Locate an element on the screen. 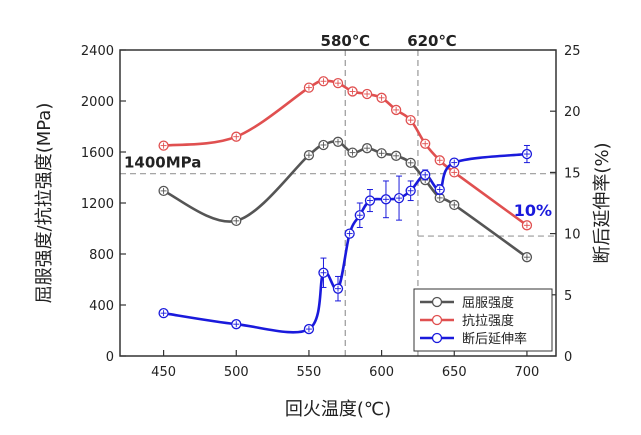 The image size is (641, 435). y-left-tick-label: 1200 is located at coordinates (97, 204).